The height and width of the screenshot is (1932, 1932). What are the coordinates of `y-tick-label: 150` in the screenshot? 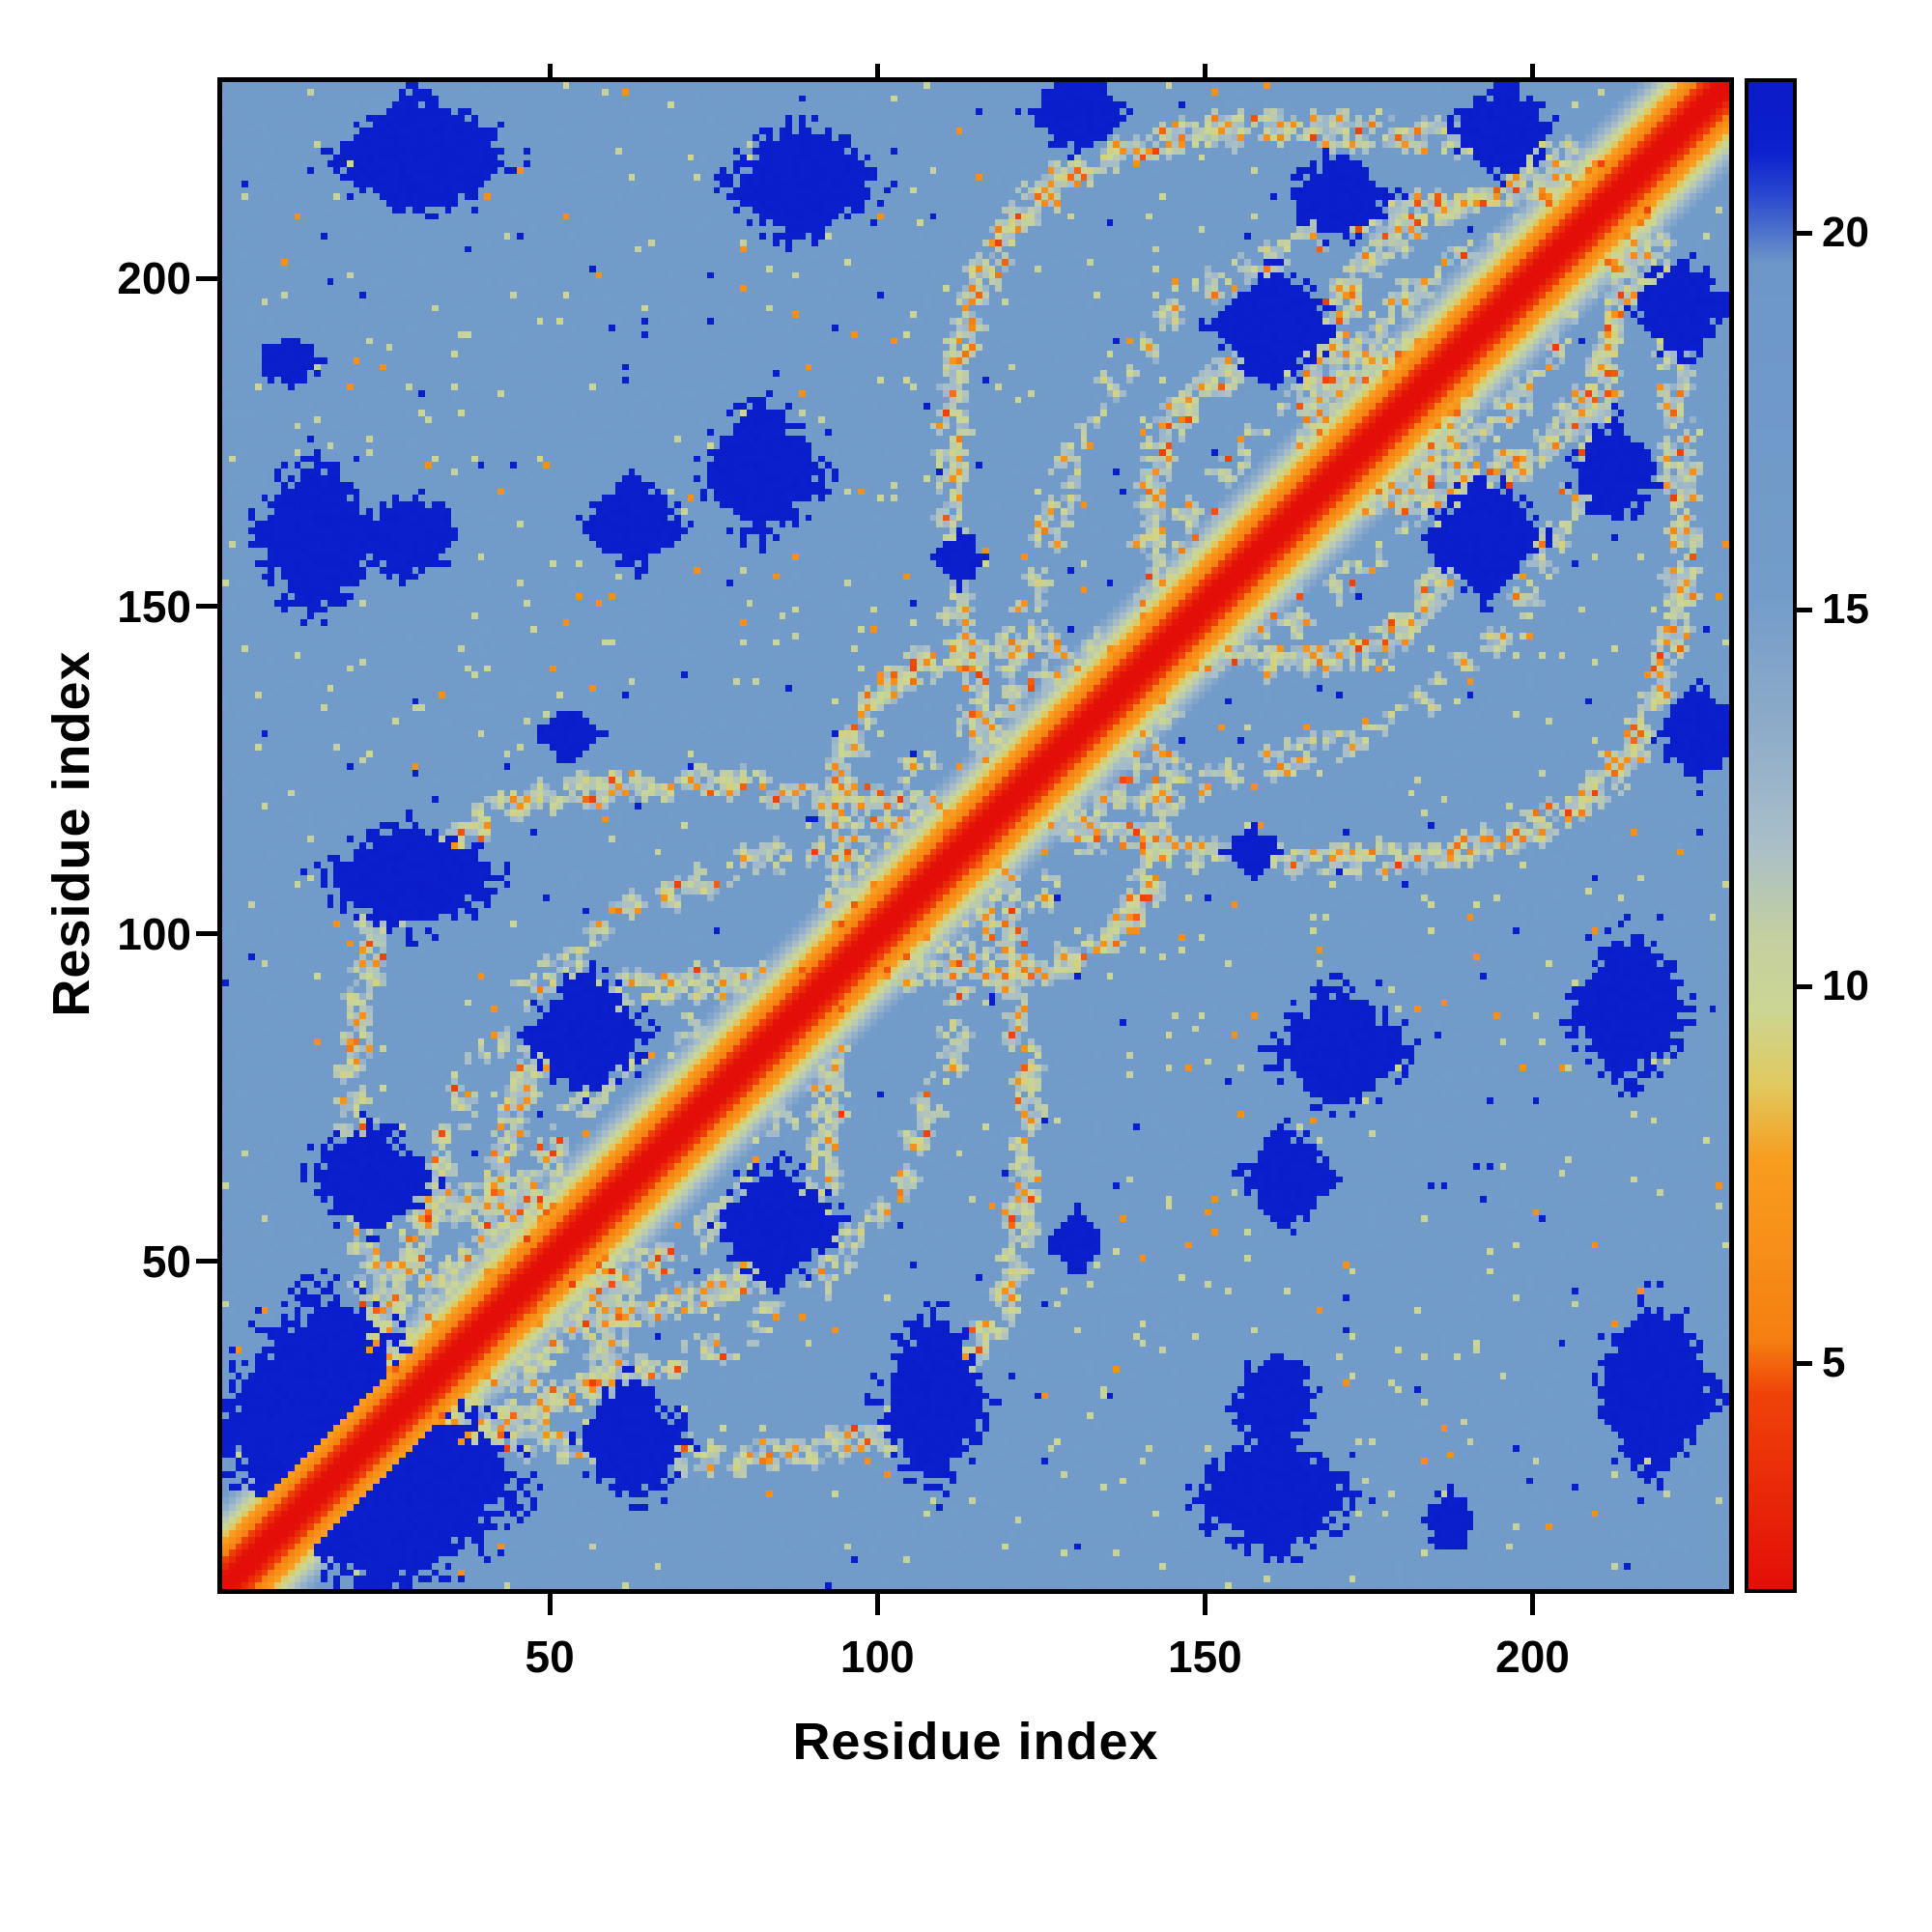 It's located at (154, 606).